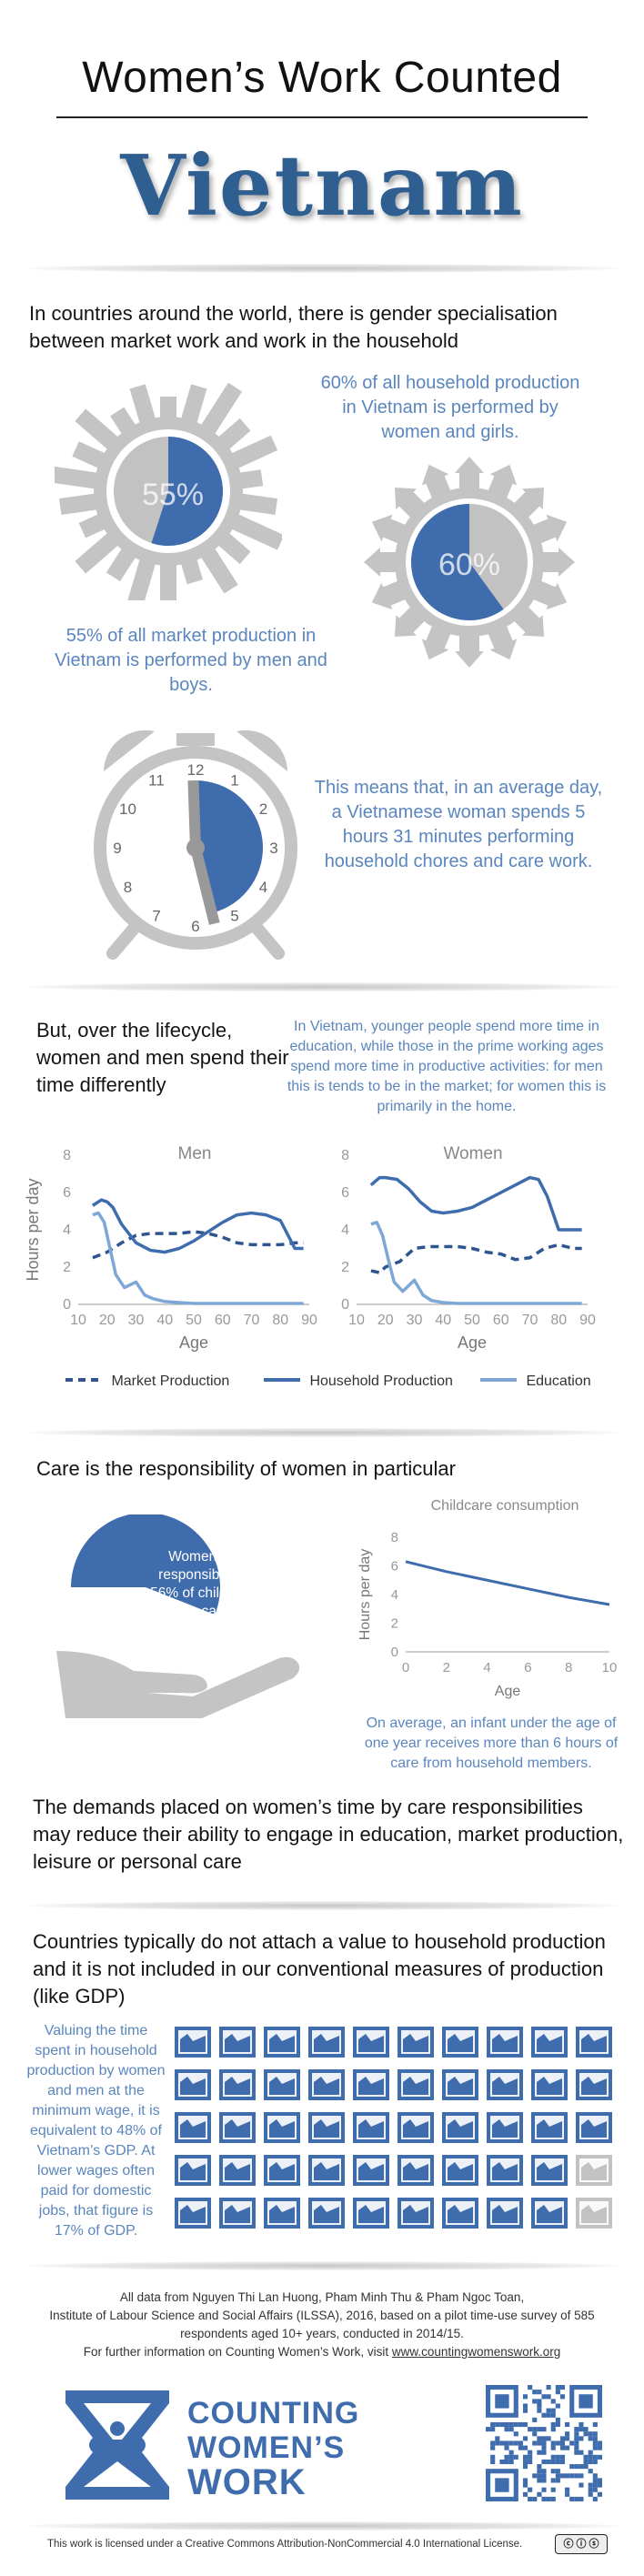 This screenshot has height=2576, width=644. Describe the element at coordinates (385, 1320) in the screenshot. I see `x-tick-label: 20` at that location.